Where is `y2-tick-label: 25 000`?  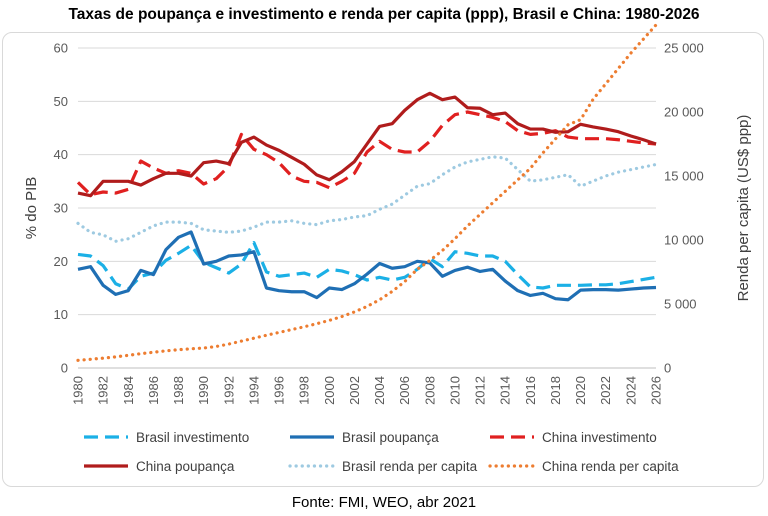
y2-tick-label: 25 000 is located at coordinates (684, 48).